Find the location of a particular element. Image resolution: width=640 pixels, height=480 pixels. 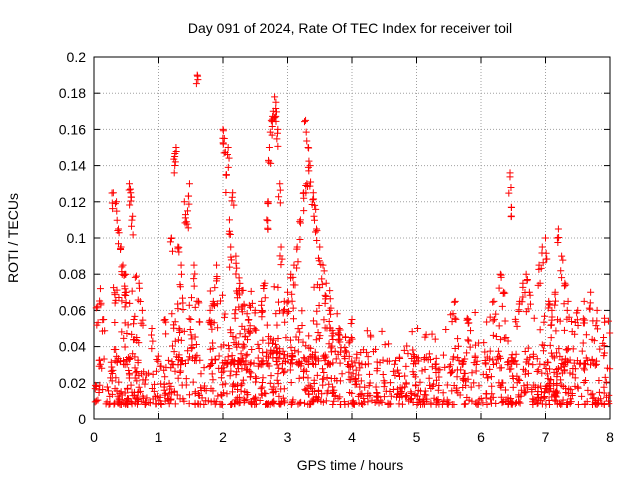

y-tick-label: 0.2 is located at coordinates (77, 57).